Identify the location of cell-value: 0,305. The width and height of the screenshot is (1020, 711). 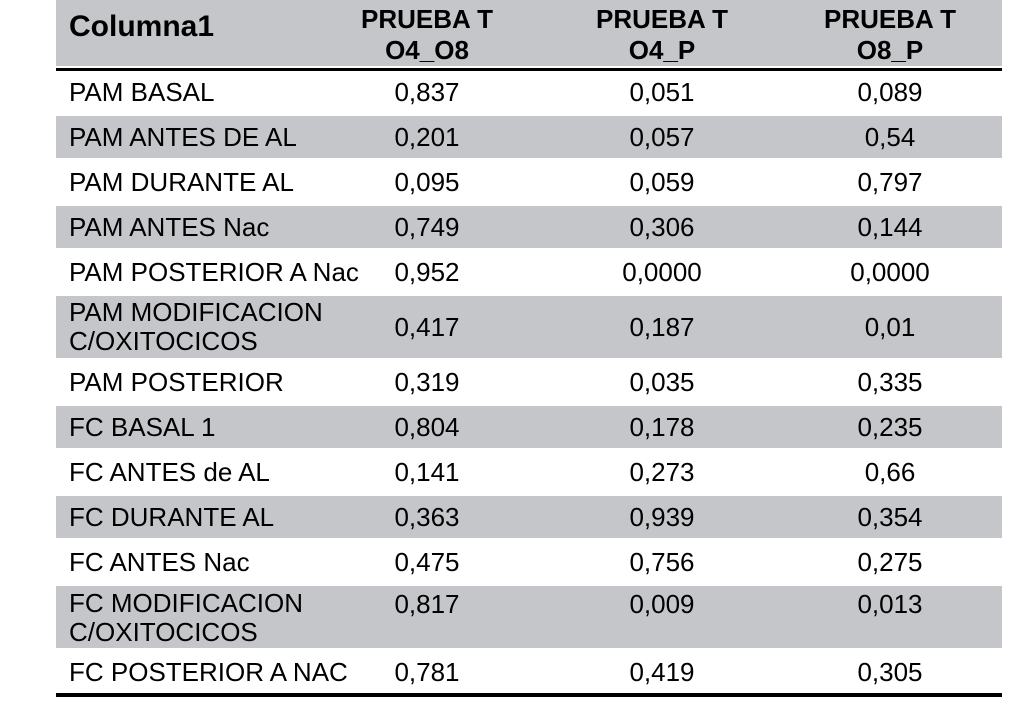
(890, 671).